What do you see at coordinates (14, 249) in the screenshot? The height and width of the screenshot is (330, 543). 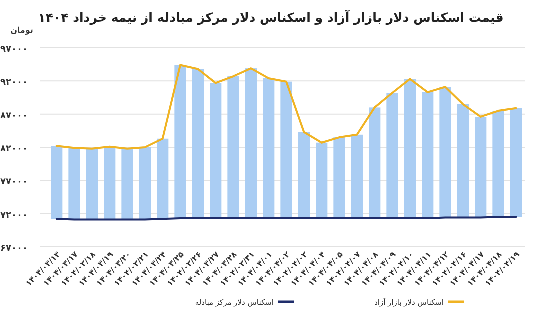 I see `y-tick-label: ۶۷۰۰۰` at bounding box center [14, 249].